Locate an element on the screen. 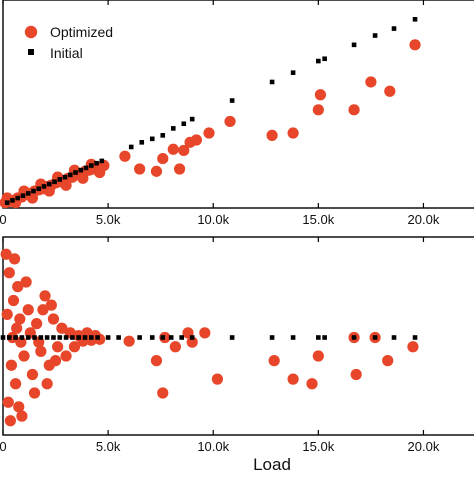  x-axis-label: Load is located at coordinates (272, 464).